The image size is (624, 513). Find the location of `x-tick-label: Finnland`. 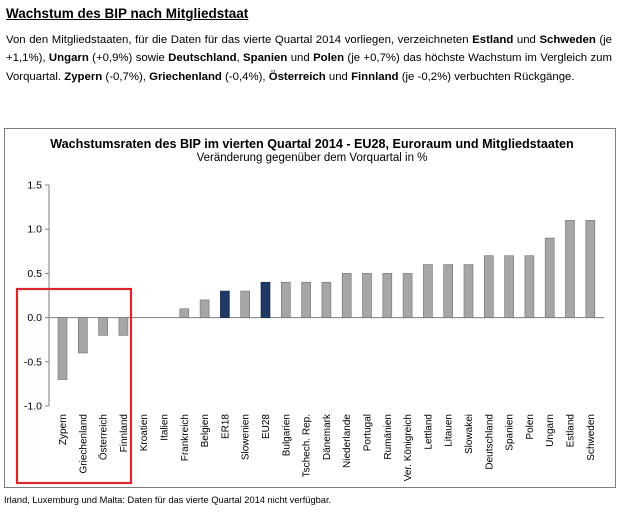

x-tick-label: Finnland is located at coordinates (124, 433).